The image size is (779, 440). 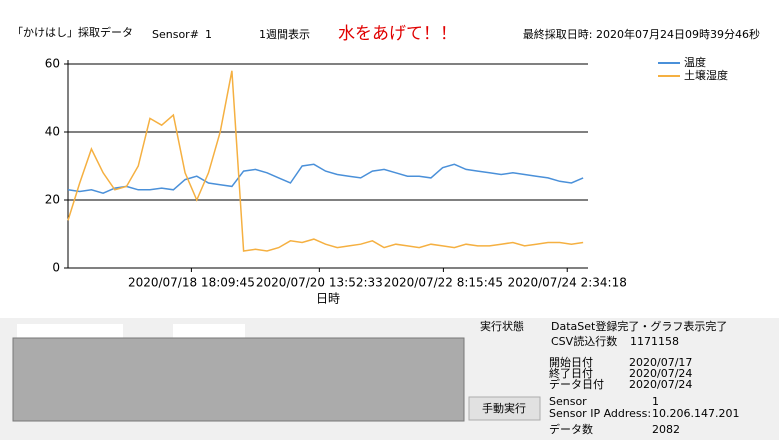 What do you see at coordinates (600, 413) in the screenshot?
I see `ip-label: Sensor IP Address:` at bounding box center [600, 413].